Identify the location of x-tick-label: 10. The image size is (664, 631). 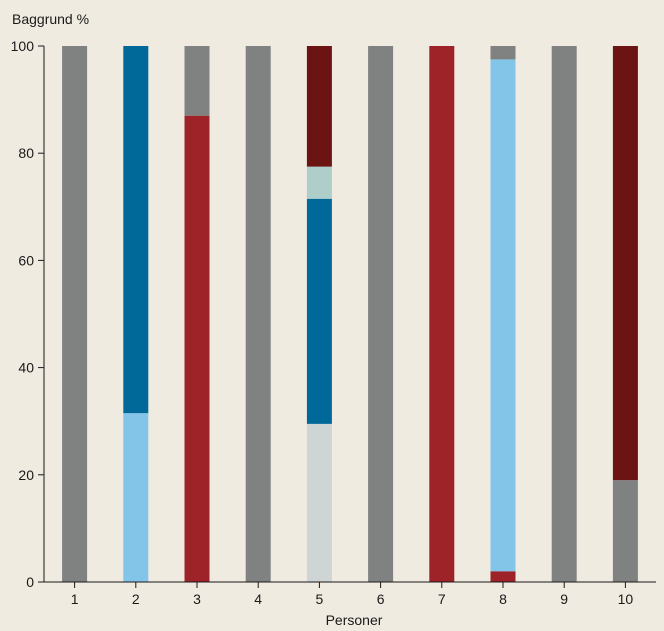
(626, 599).